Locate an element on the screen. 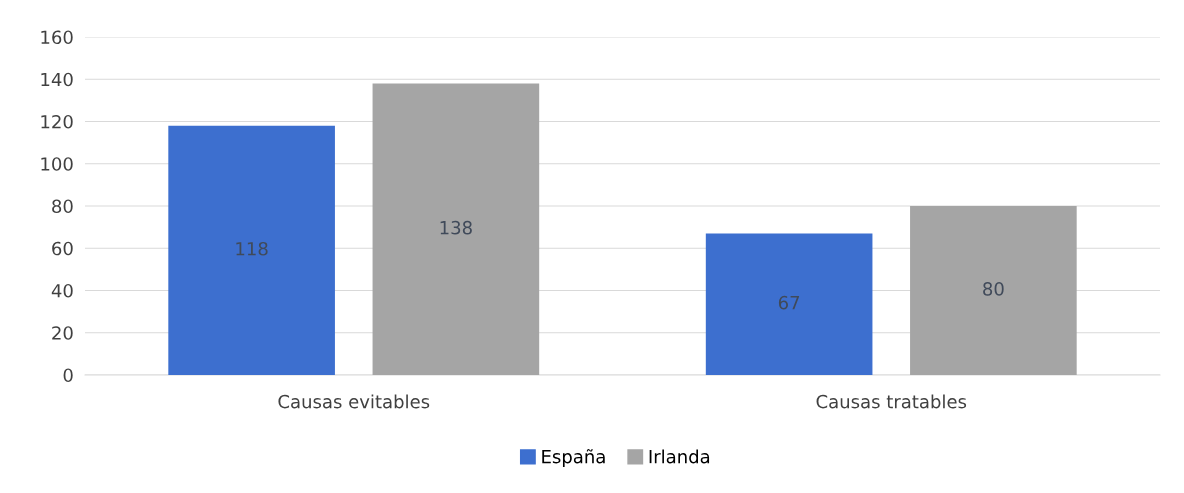 The image size is (1184, 493). y-tick-label: 80 is located at coordinates (62, 206).